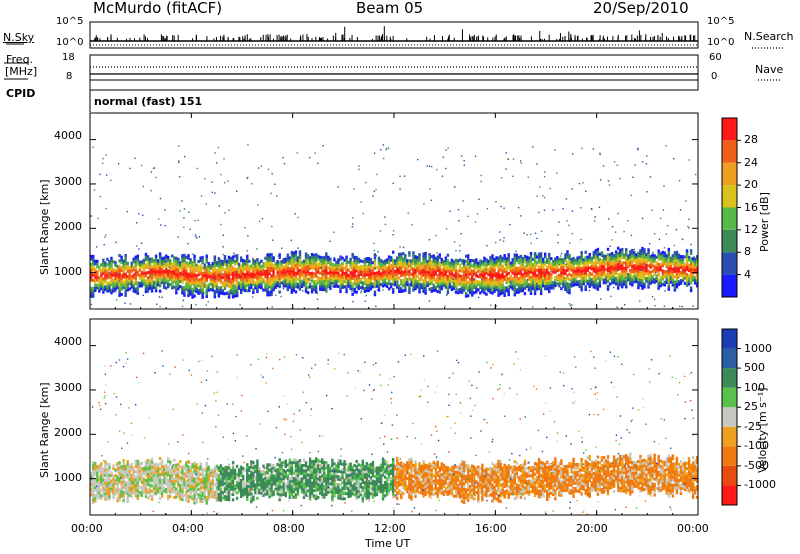  I want to click on freq-tick-top: 18, so click(68, 57).